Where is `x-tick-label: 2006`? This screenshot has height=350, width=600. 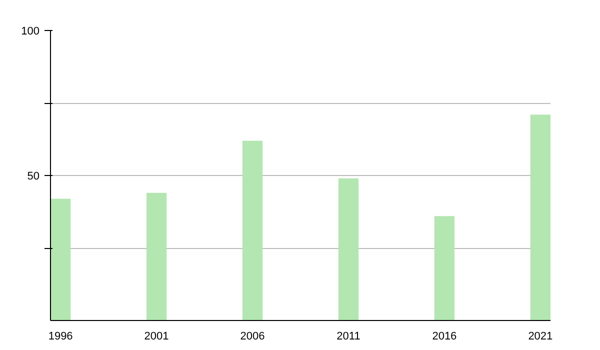
x-tick-label: 2006 is located at coordinates (252, 336).